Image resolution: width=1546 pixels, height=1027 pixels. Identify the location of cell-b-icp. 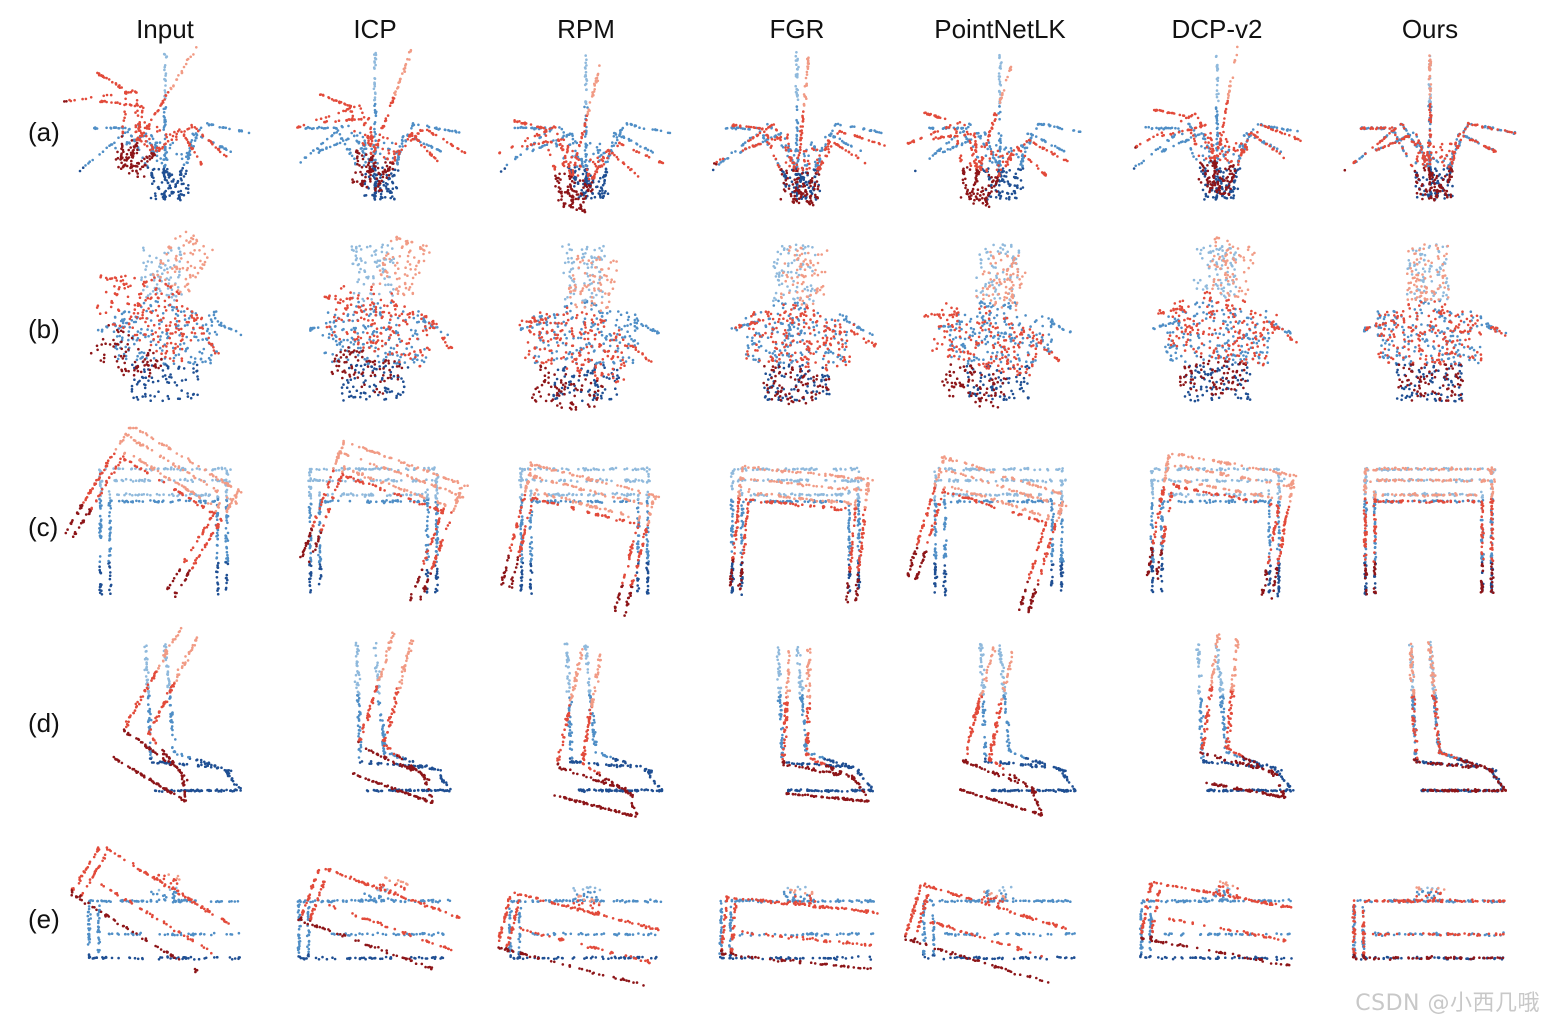
(381, 318).